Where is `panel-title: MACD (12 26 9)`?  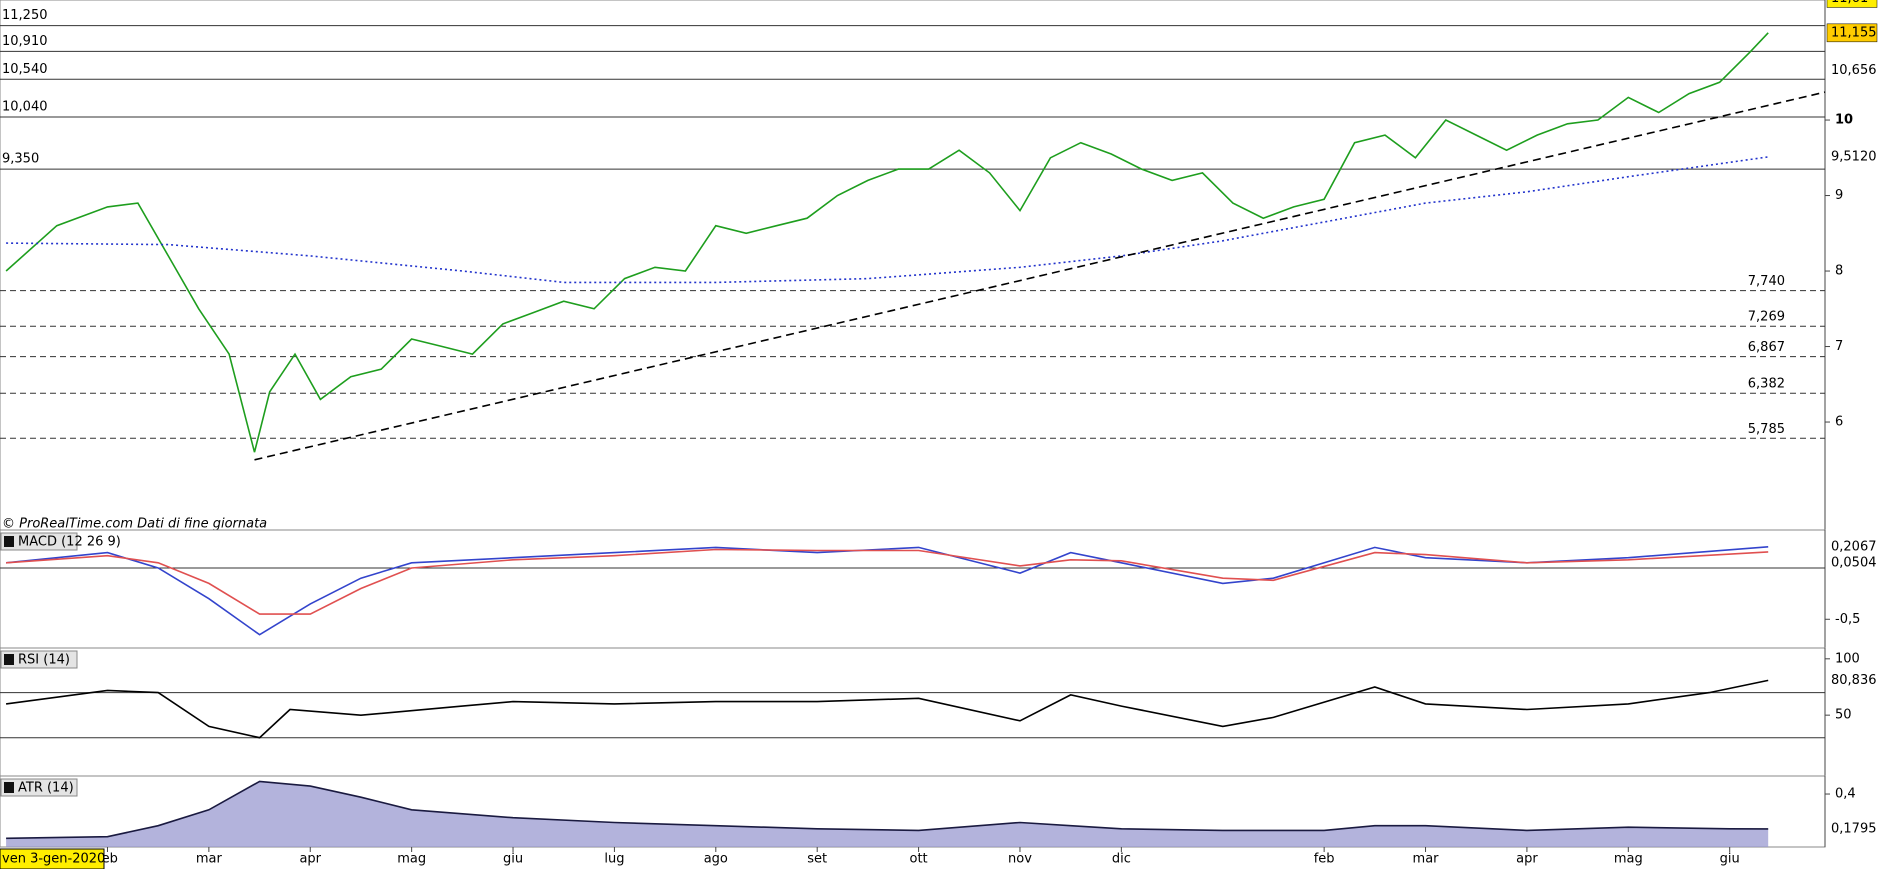
panel-title: MACD (12 26 9) is located at coordinates (69, 542).